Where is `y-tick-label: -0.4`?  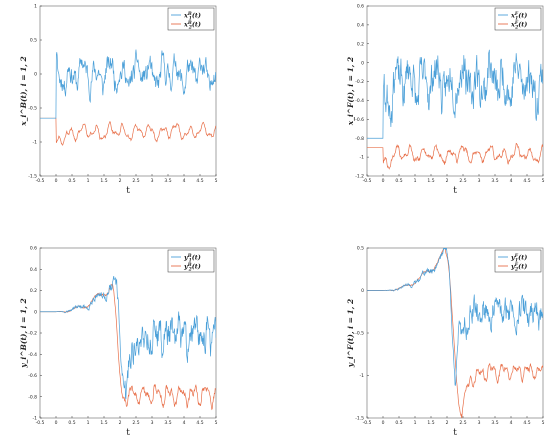
y-tick-label: -0.4 is located at coordinates (359, 101).